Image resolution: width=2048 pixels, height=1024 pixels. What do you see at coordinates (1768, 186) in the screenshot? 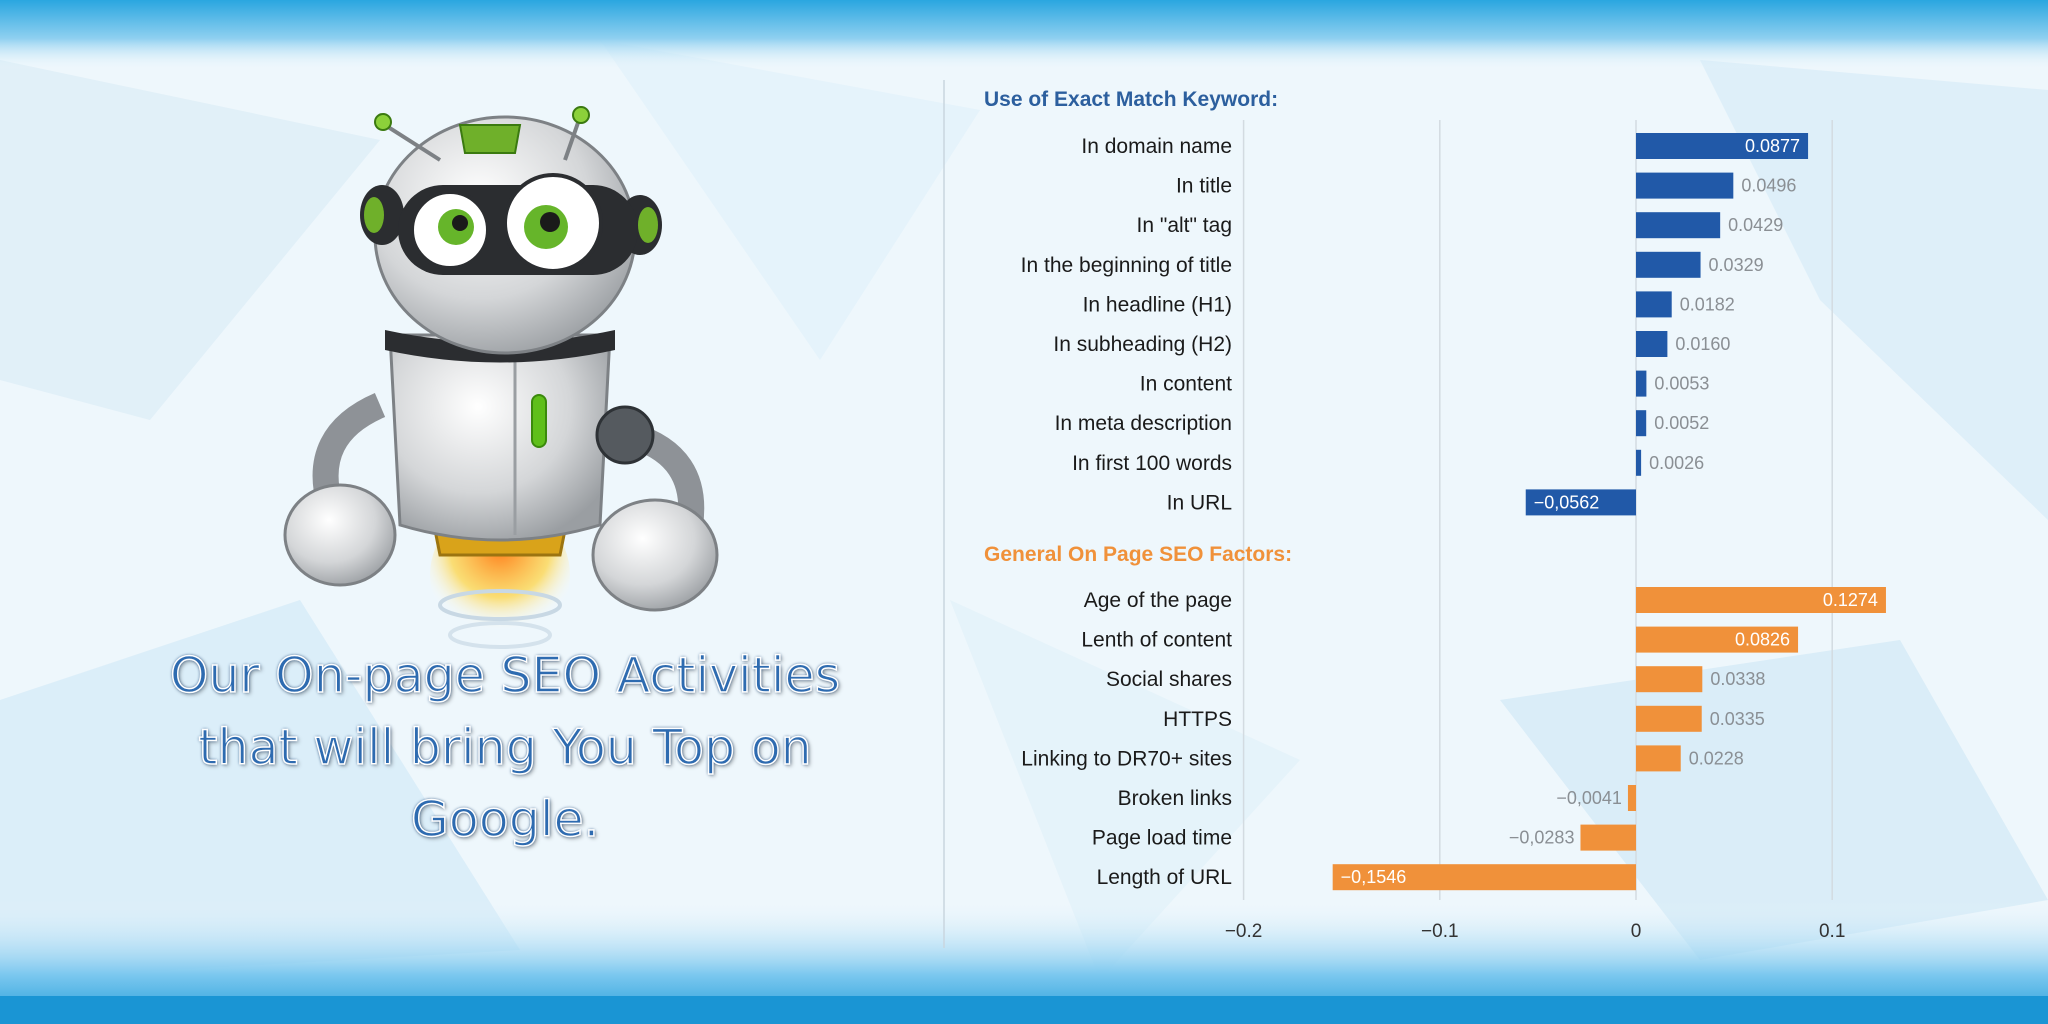
I see `data-label: 0.0496` at bounding box center [1768, 186].